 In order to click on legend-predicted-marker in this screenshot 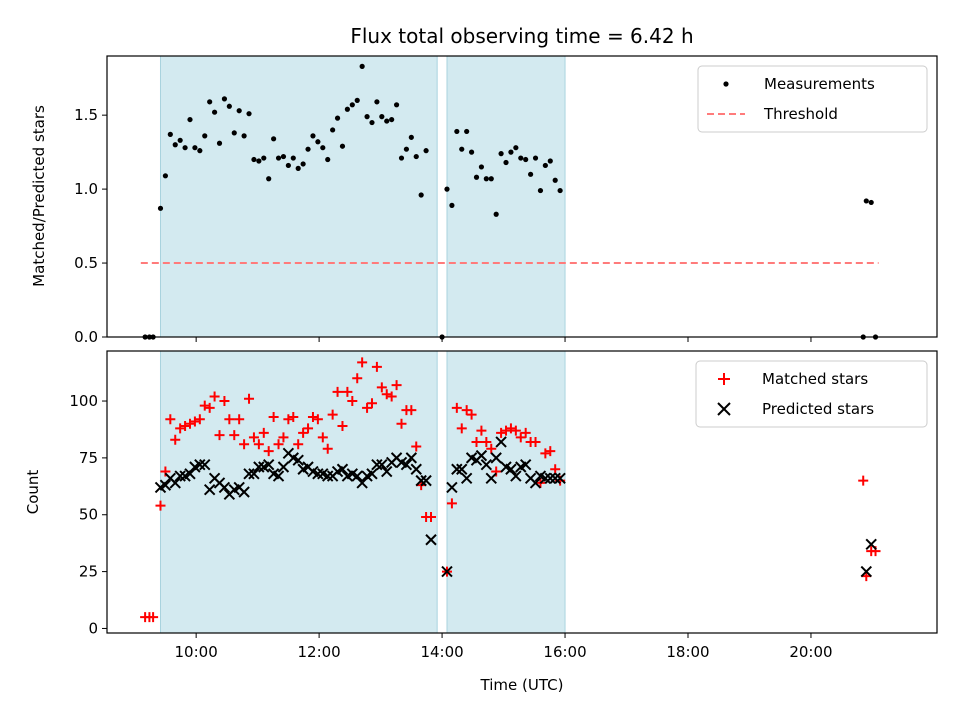, I will do `click(724, 409)`.